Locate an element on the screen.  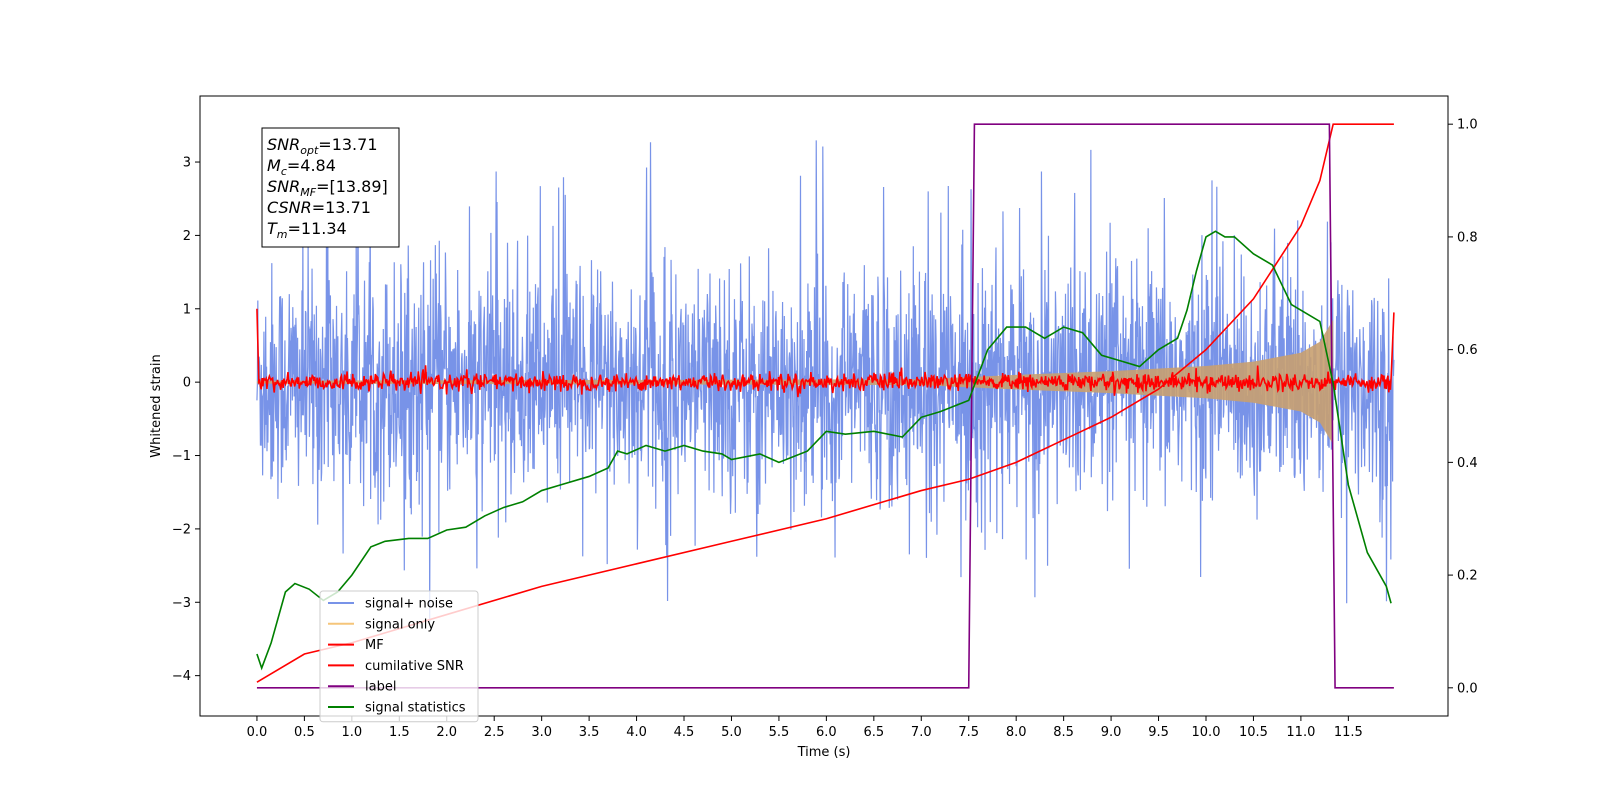
x-tick-label: 2.5 is located at coordinates (494, 732).